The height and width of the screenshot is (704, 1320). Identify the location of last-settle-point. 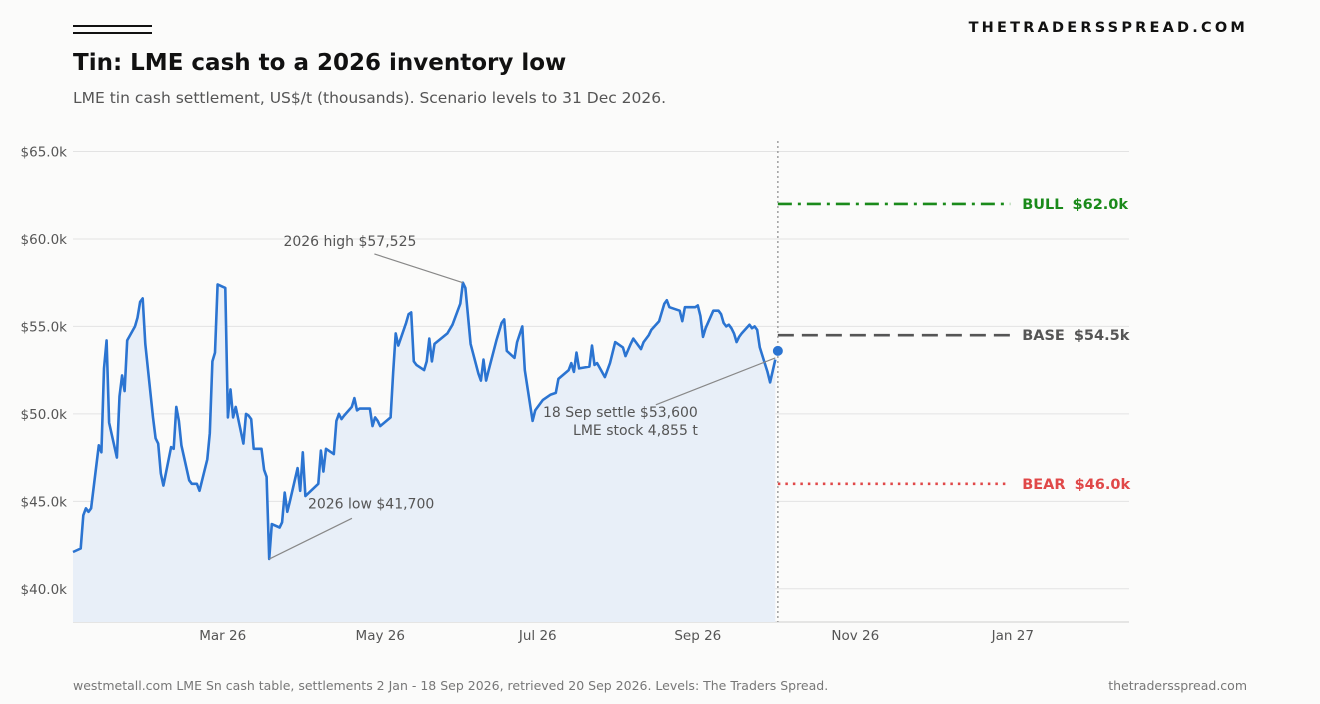
(777, 350).